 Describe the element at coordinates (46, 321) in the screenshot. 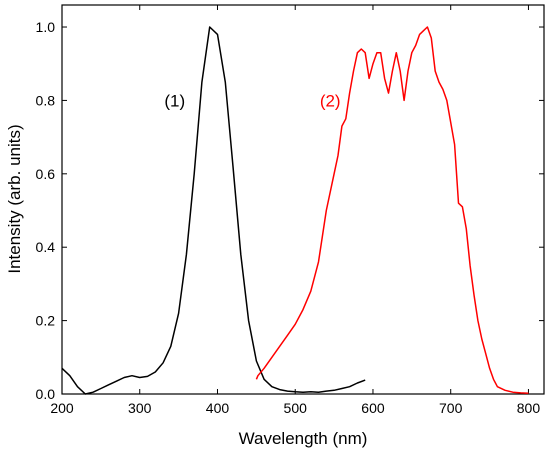

I see `y-tick-label: 0.2` at that location.